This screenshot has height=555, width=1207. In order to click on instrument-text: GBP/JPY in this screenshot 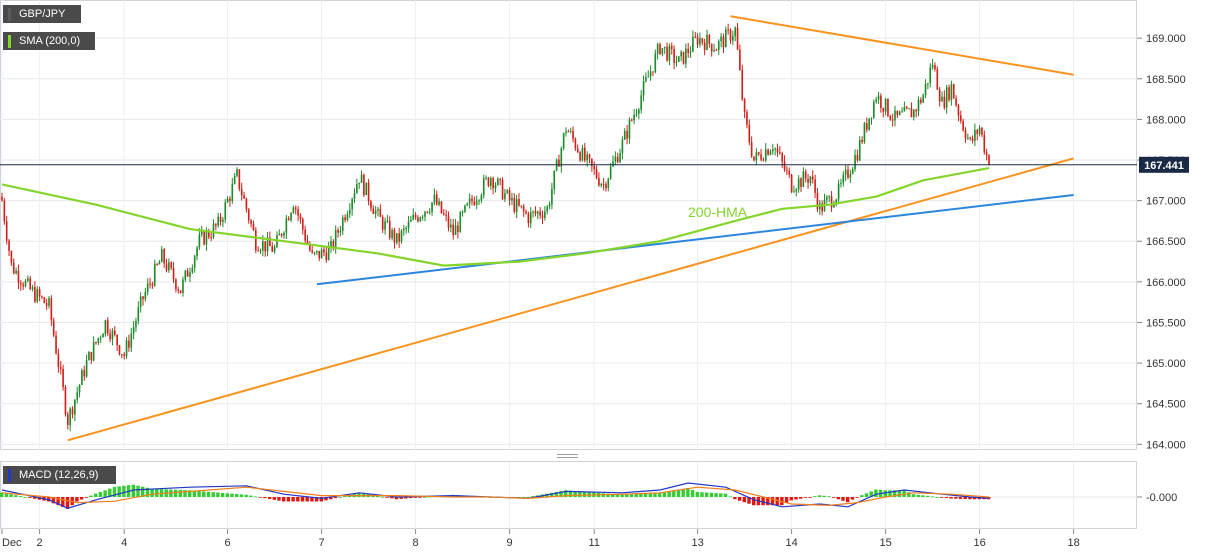, I will do `click(42, 14)`.